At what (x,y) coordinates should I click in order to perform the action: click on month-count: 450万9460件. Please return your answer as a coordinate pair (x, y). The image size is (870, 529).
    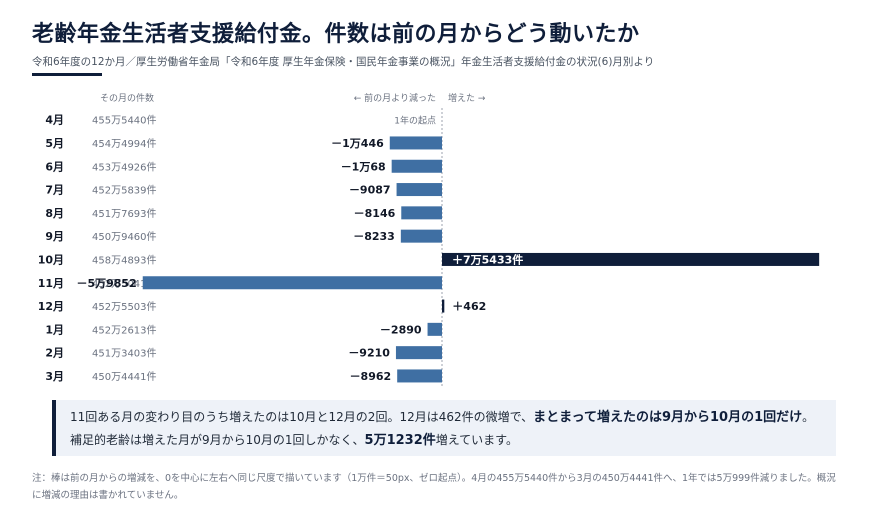
    Looking at the image, I should click on (124, 237).